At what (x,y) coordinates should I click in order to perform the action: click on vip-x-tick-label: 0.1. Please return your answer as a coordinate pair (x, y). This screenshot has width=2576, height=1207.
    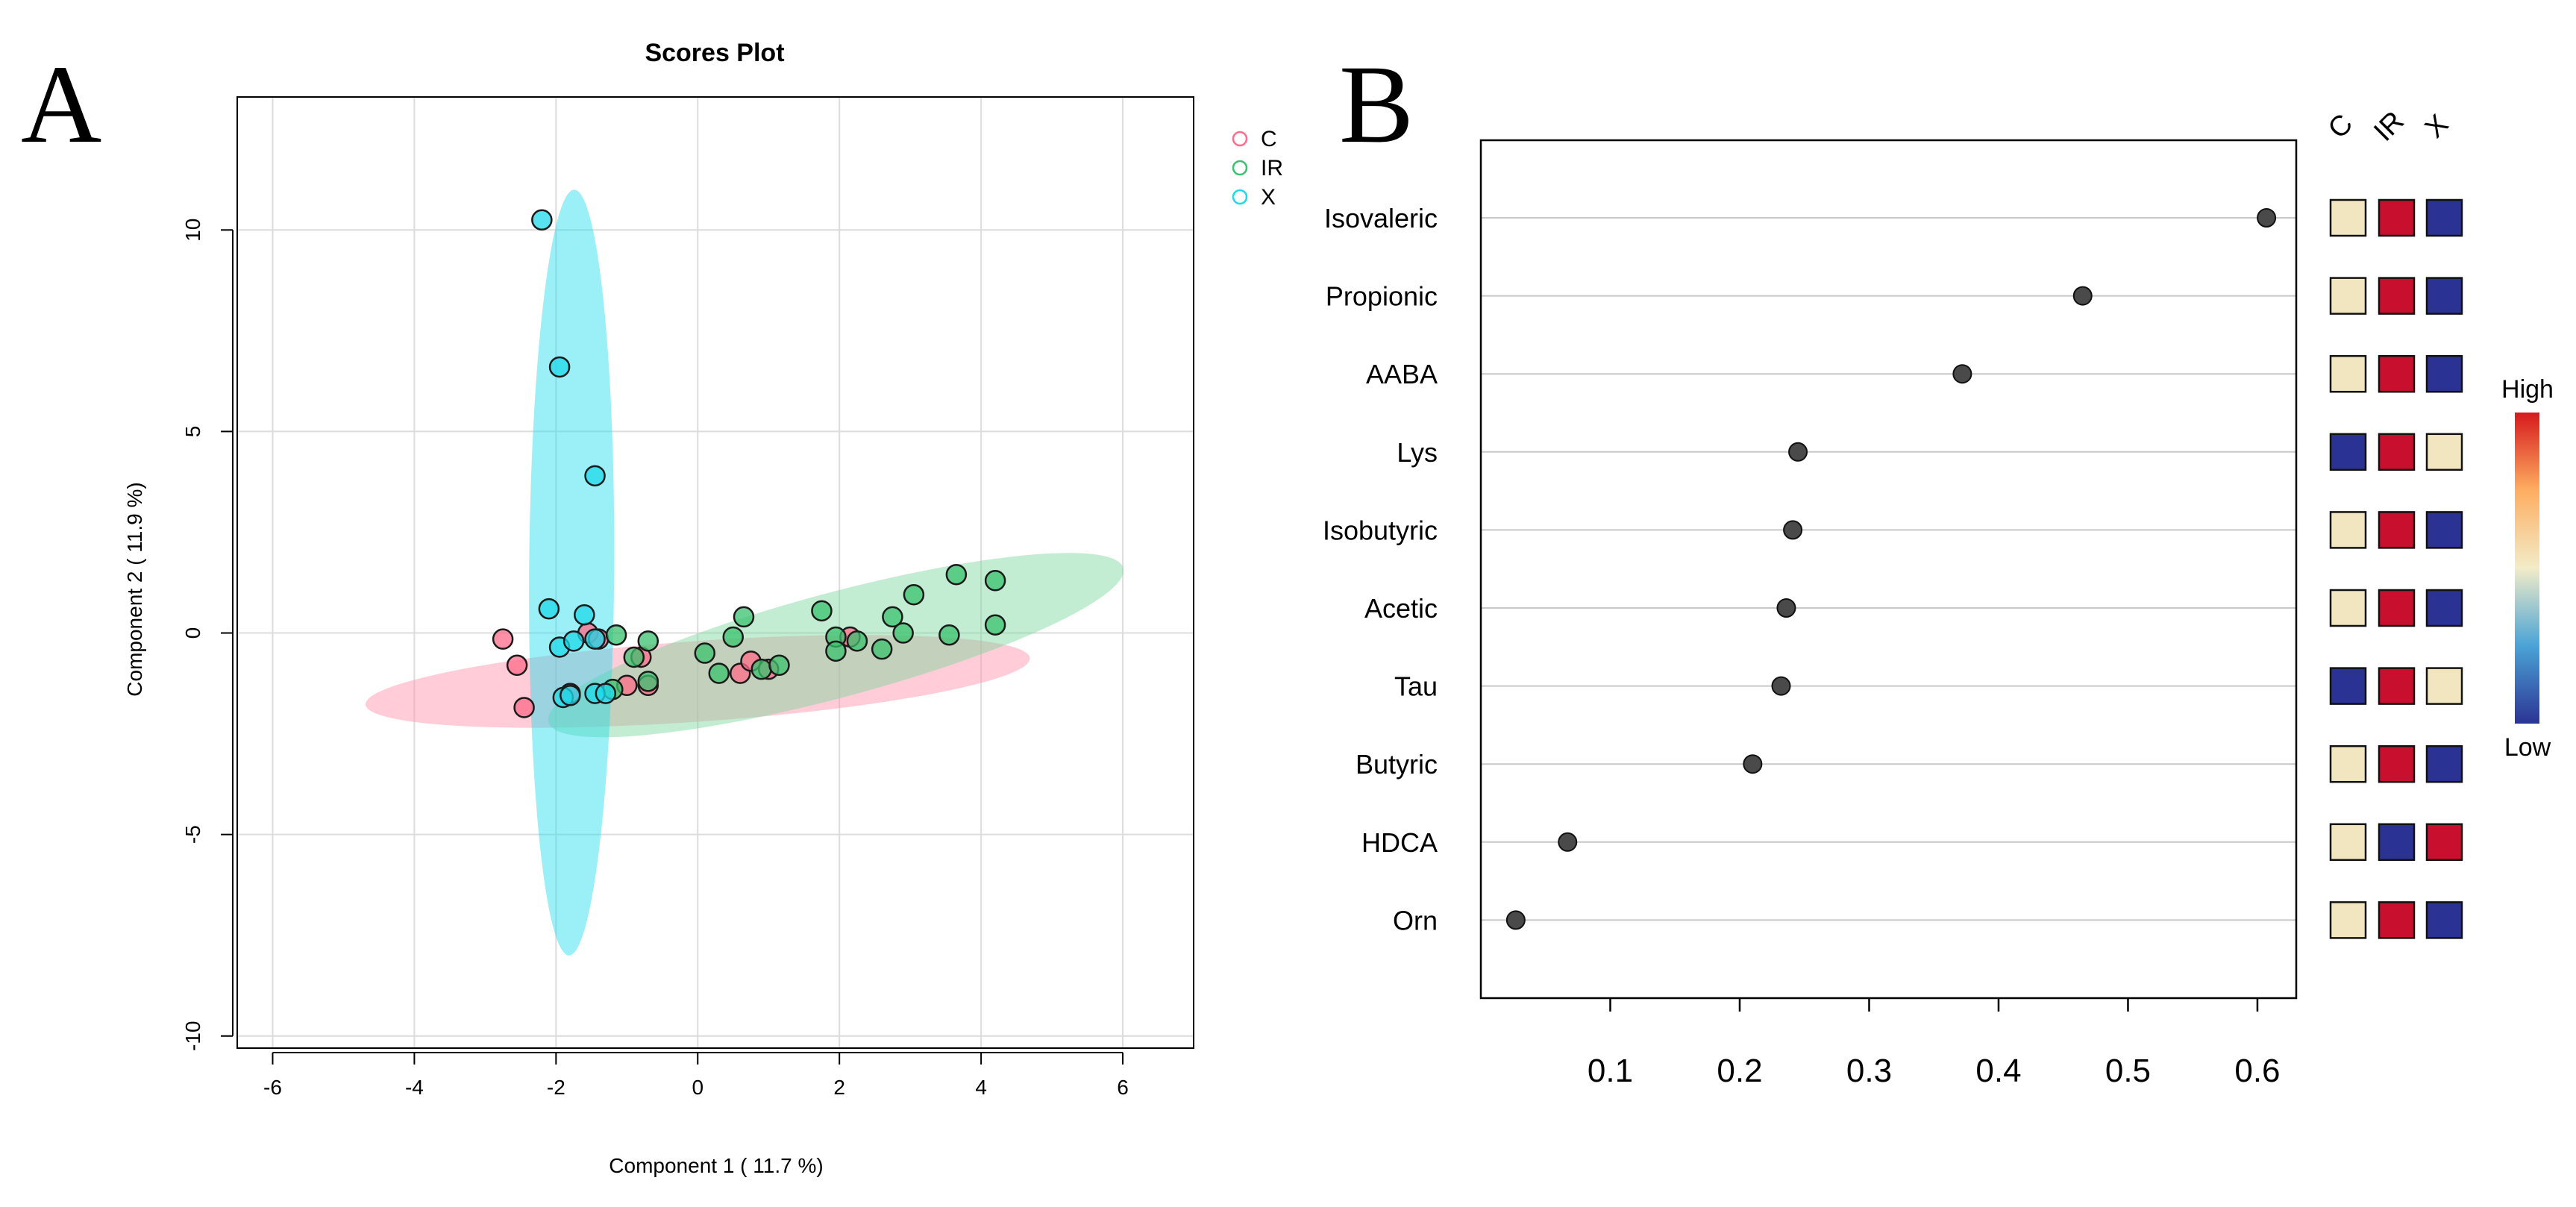
    Looking at the image, I should click on (1611, 1071).